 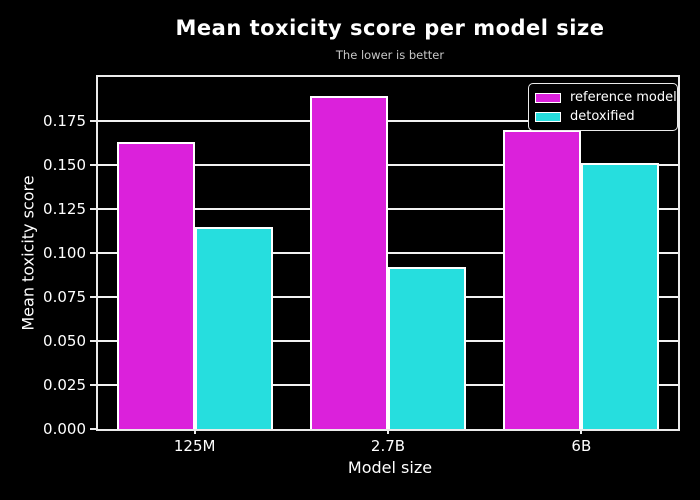 I want to click on bar-reference-model-2.7B, so click(x=349, y=262).